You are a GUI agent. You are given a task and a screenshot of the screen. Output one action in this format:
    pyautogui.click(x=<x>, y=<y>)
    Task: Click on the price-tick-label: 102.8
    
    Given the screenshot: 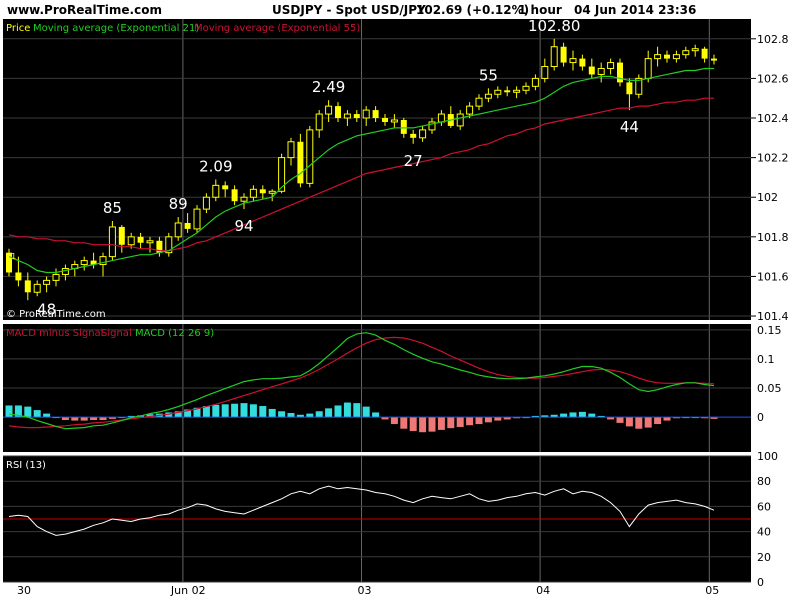 What is the action you would take?
    pyautogui.click(x=773, y=39)
    